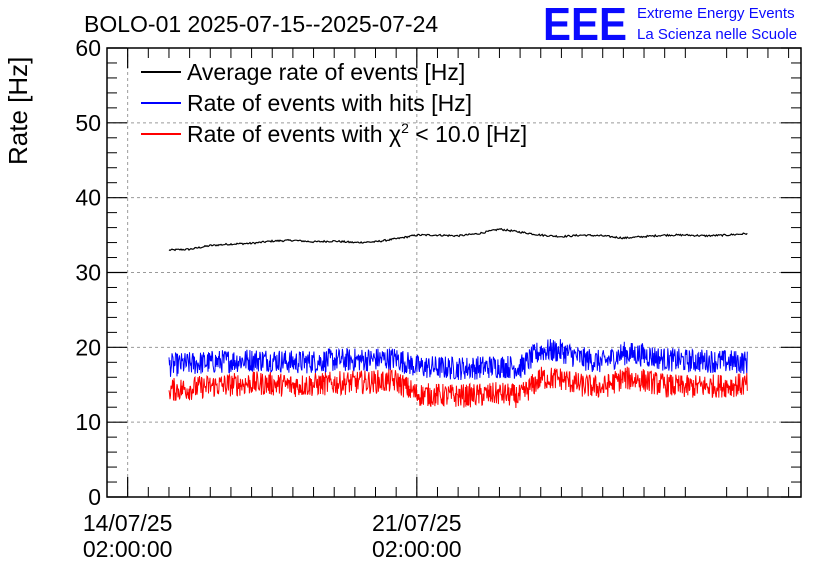 Image resolution: width=836 pixels, height=572 pixels. Describe the element at coordinates (288, 134) in the screenshot. I see `legend-chi2-prefix: Rate of events with` at that location.